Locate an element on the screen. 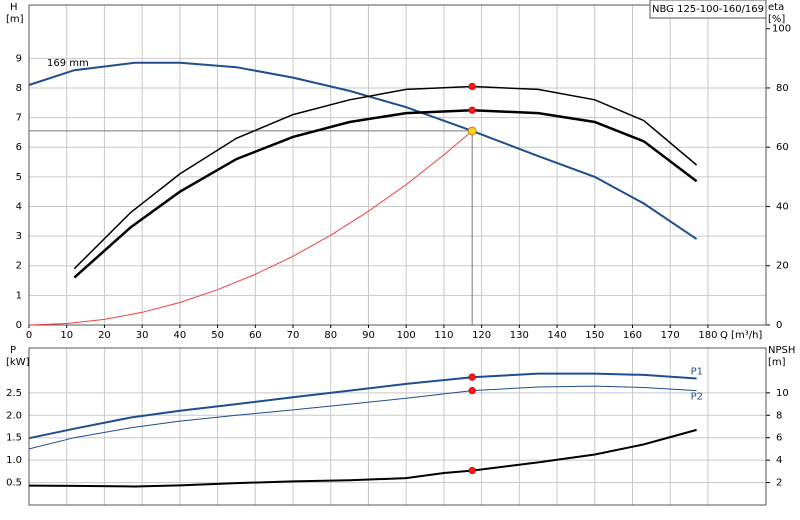 Image resolution: width=800 pixels, height=520 pixels. y2-axis-label: NPSH is located at coordinates (781, 350).